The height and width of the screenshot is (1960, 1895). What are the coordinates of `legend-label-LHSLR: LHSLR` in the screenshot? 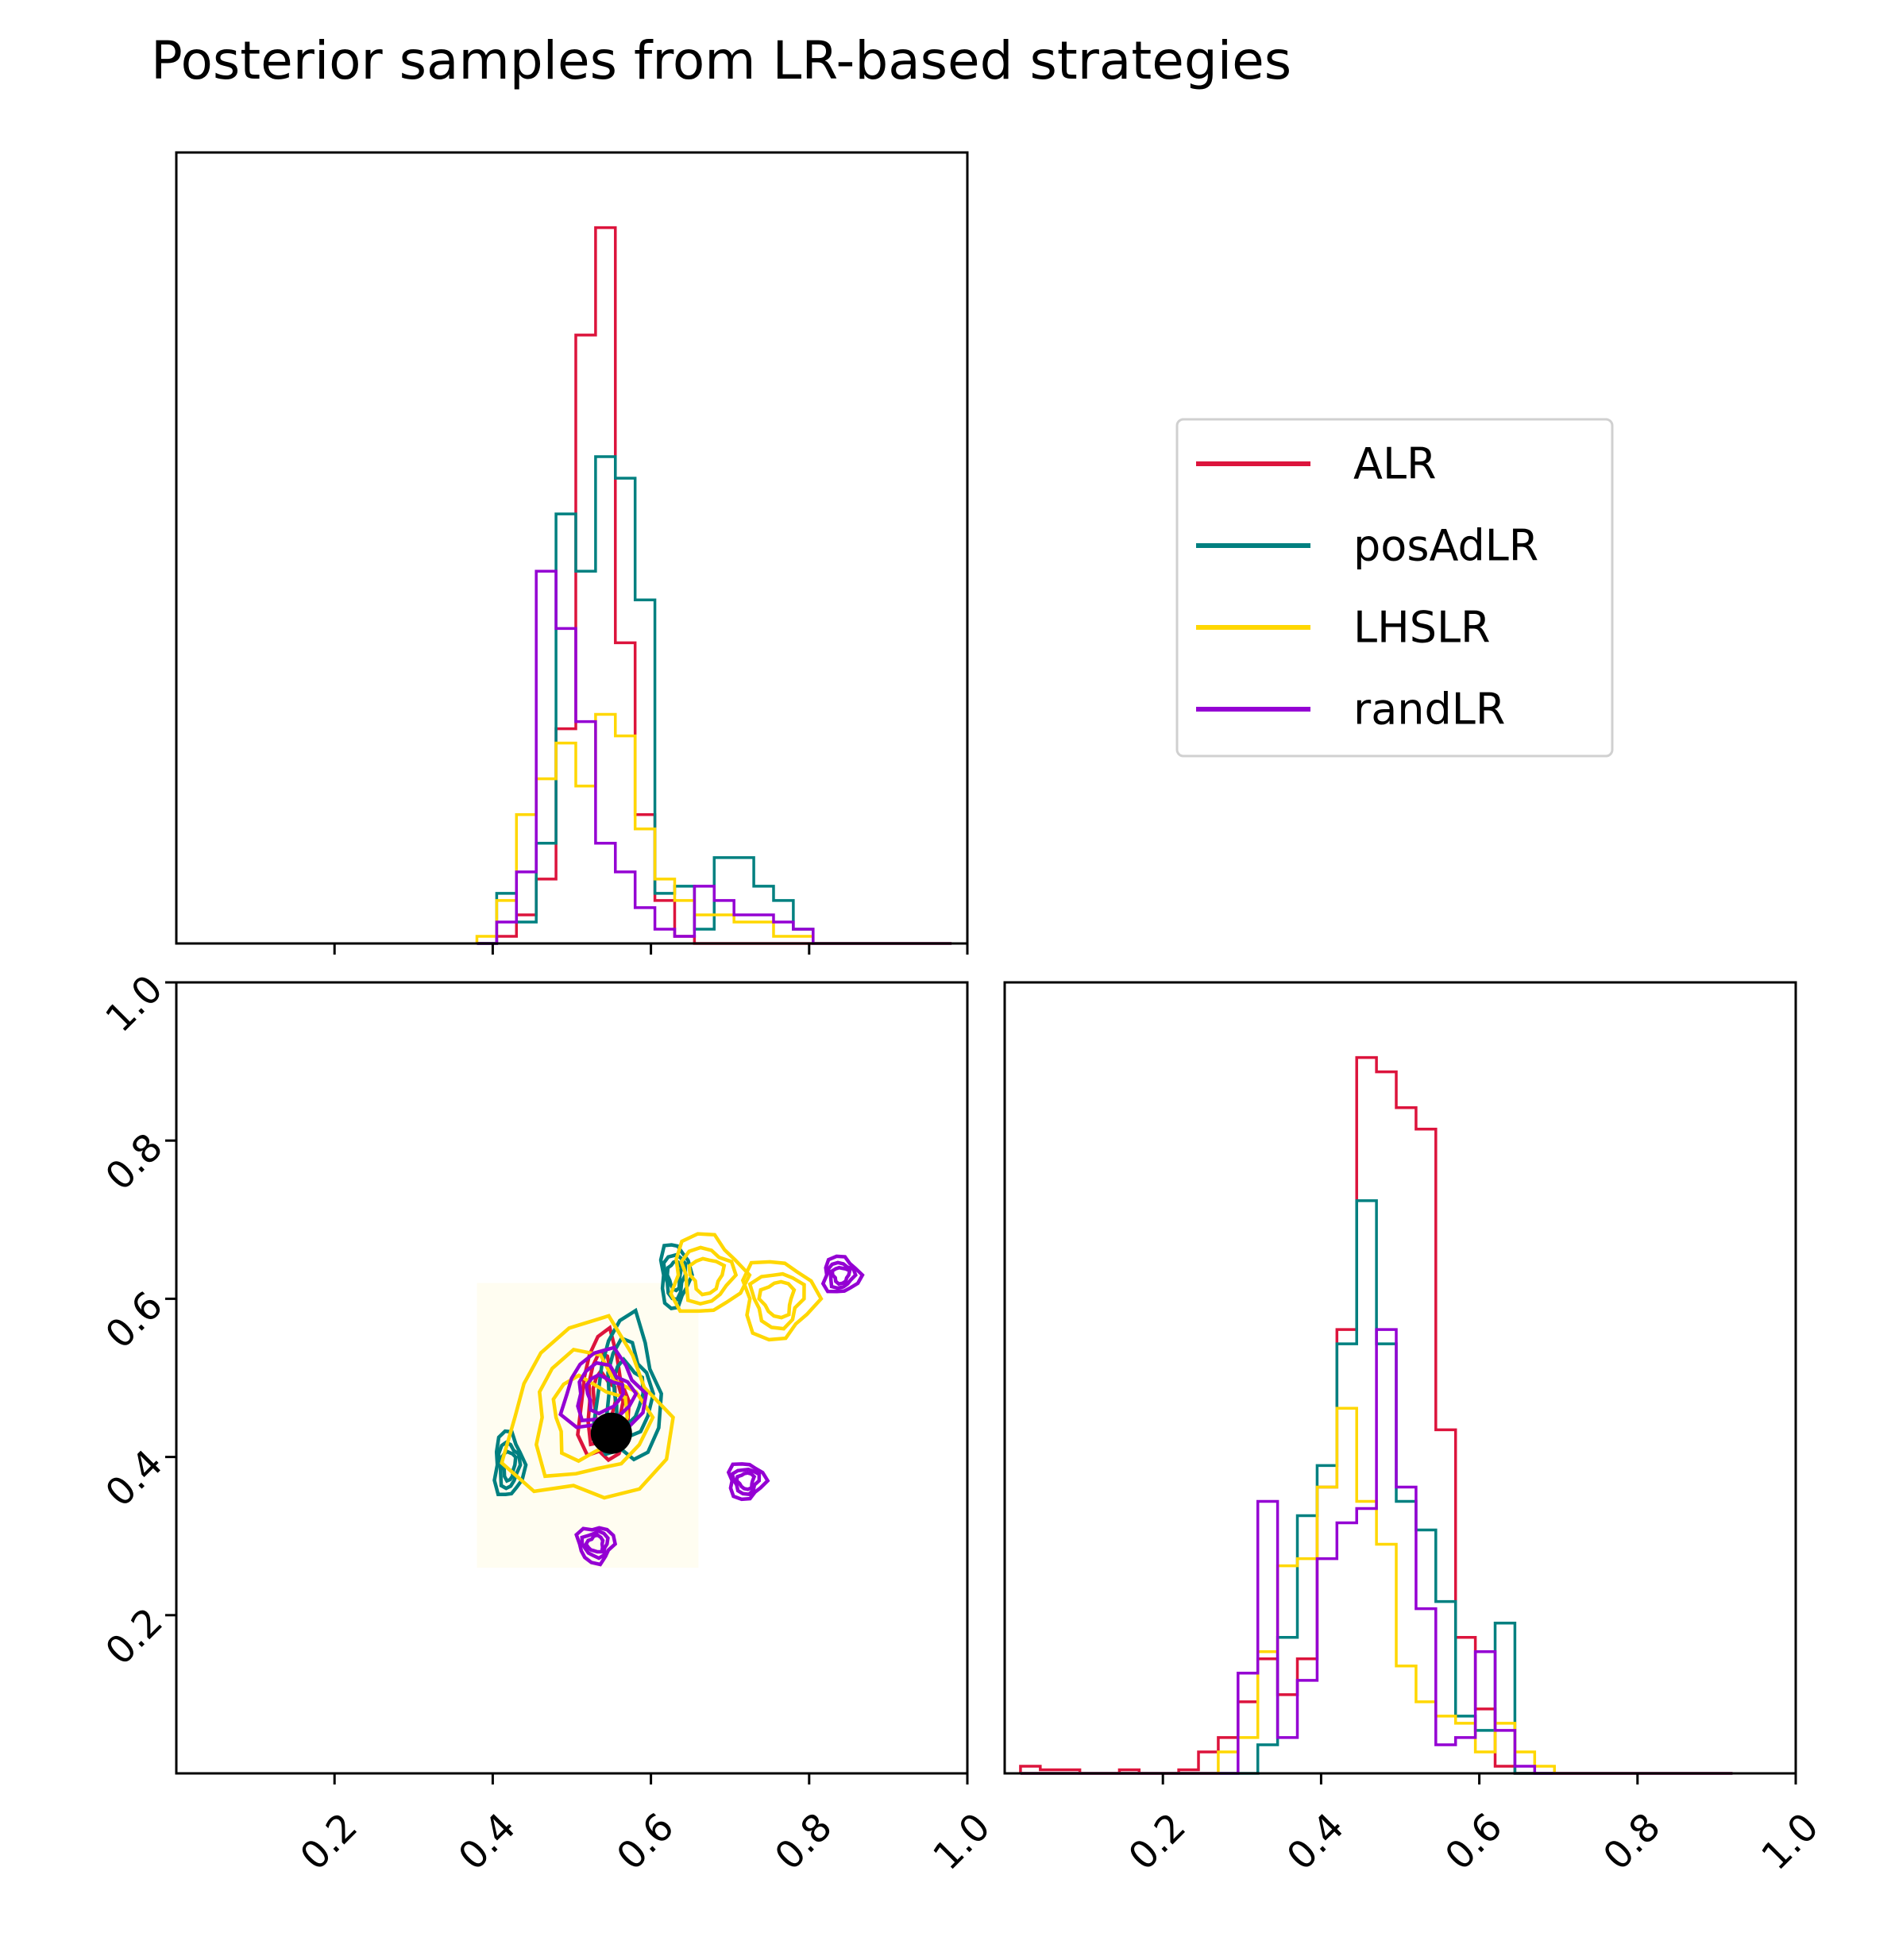 It's located at (1422, 628).